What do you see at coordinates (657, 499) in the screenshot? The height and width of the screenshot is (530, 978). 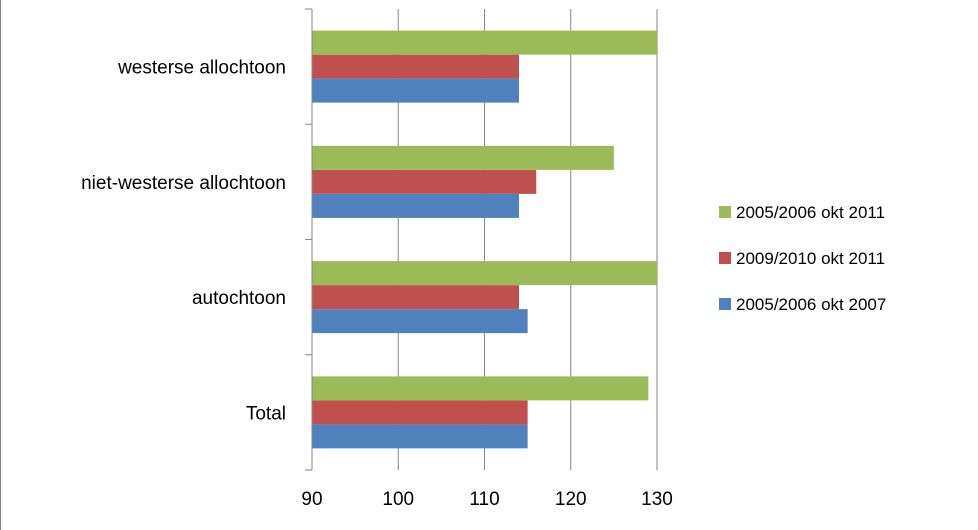 I see `x-tick-label: 130` at bounding box center [657, 499].